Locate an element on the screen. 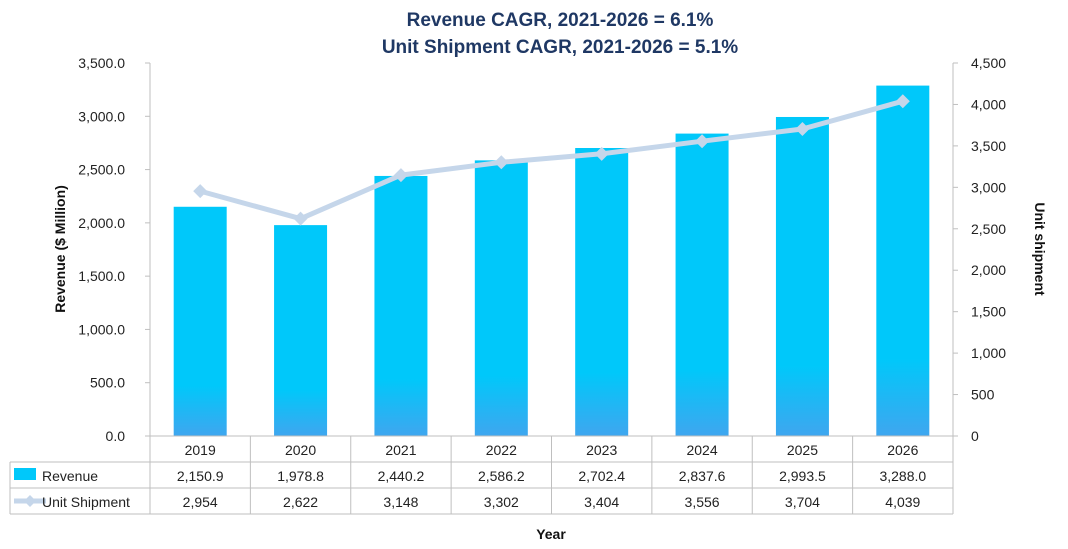 Image resolution: width=1068 pixels, height=549 pixels. y-tick-label: 0.0 is located at coordinates (116, 436).